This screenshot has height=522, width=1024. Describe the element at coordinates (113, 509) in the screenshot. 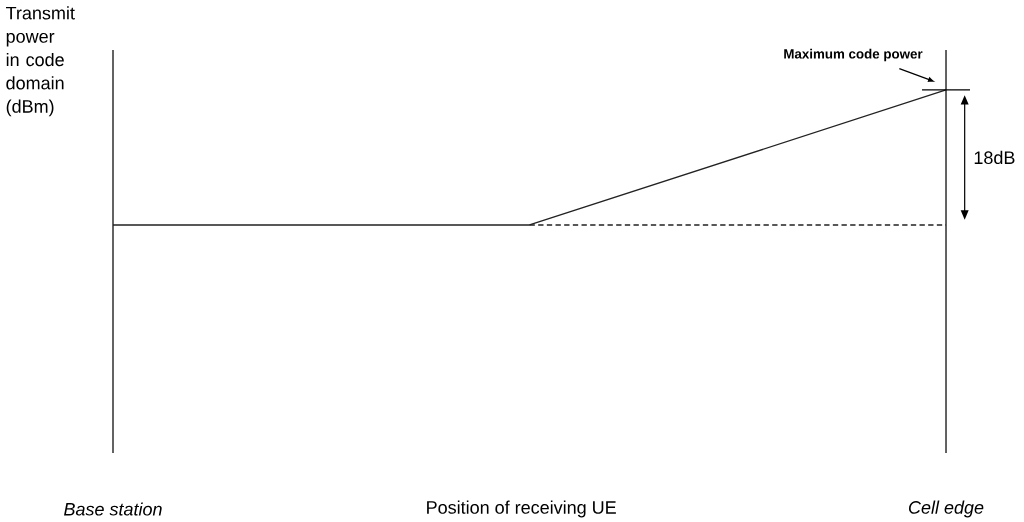

I see `x-tick-label: Base station` at that location.